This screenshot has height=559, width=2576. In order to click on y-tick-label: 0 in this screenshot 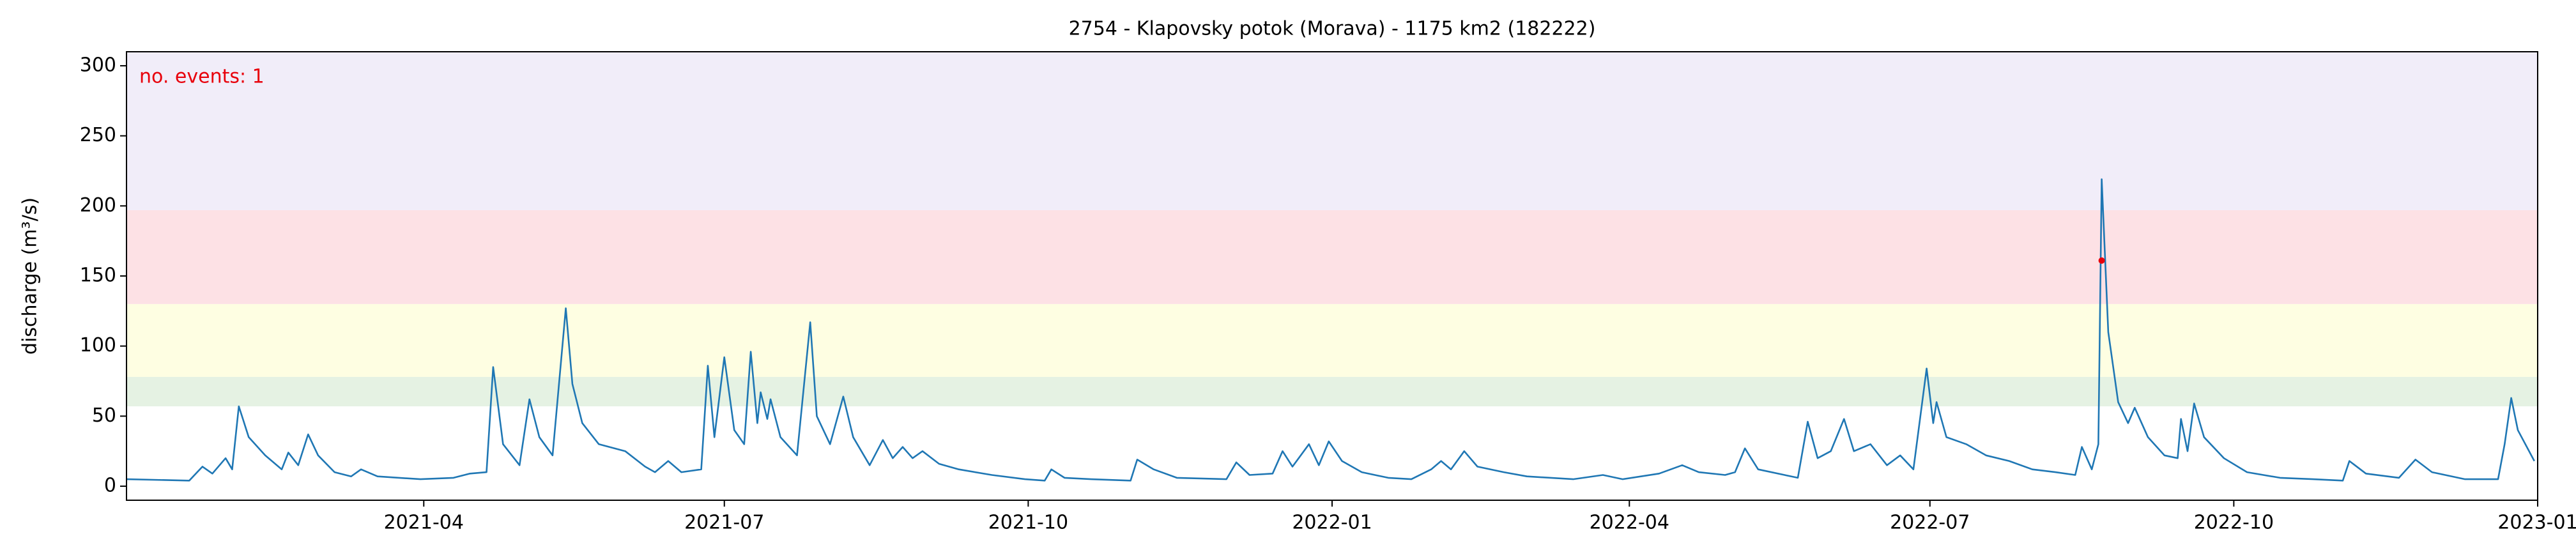, I will do `click(110, 486)`.